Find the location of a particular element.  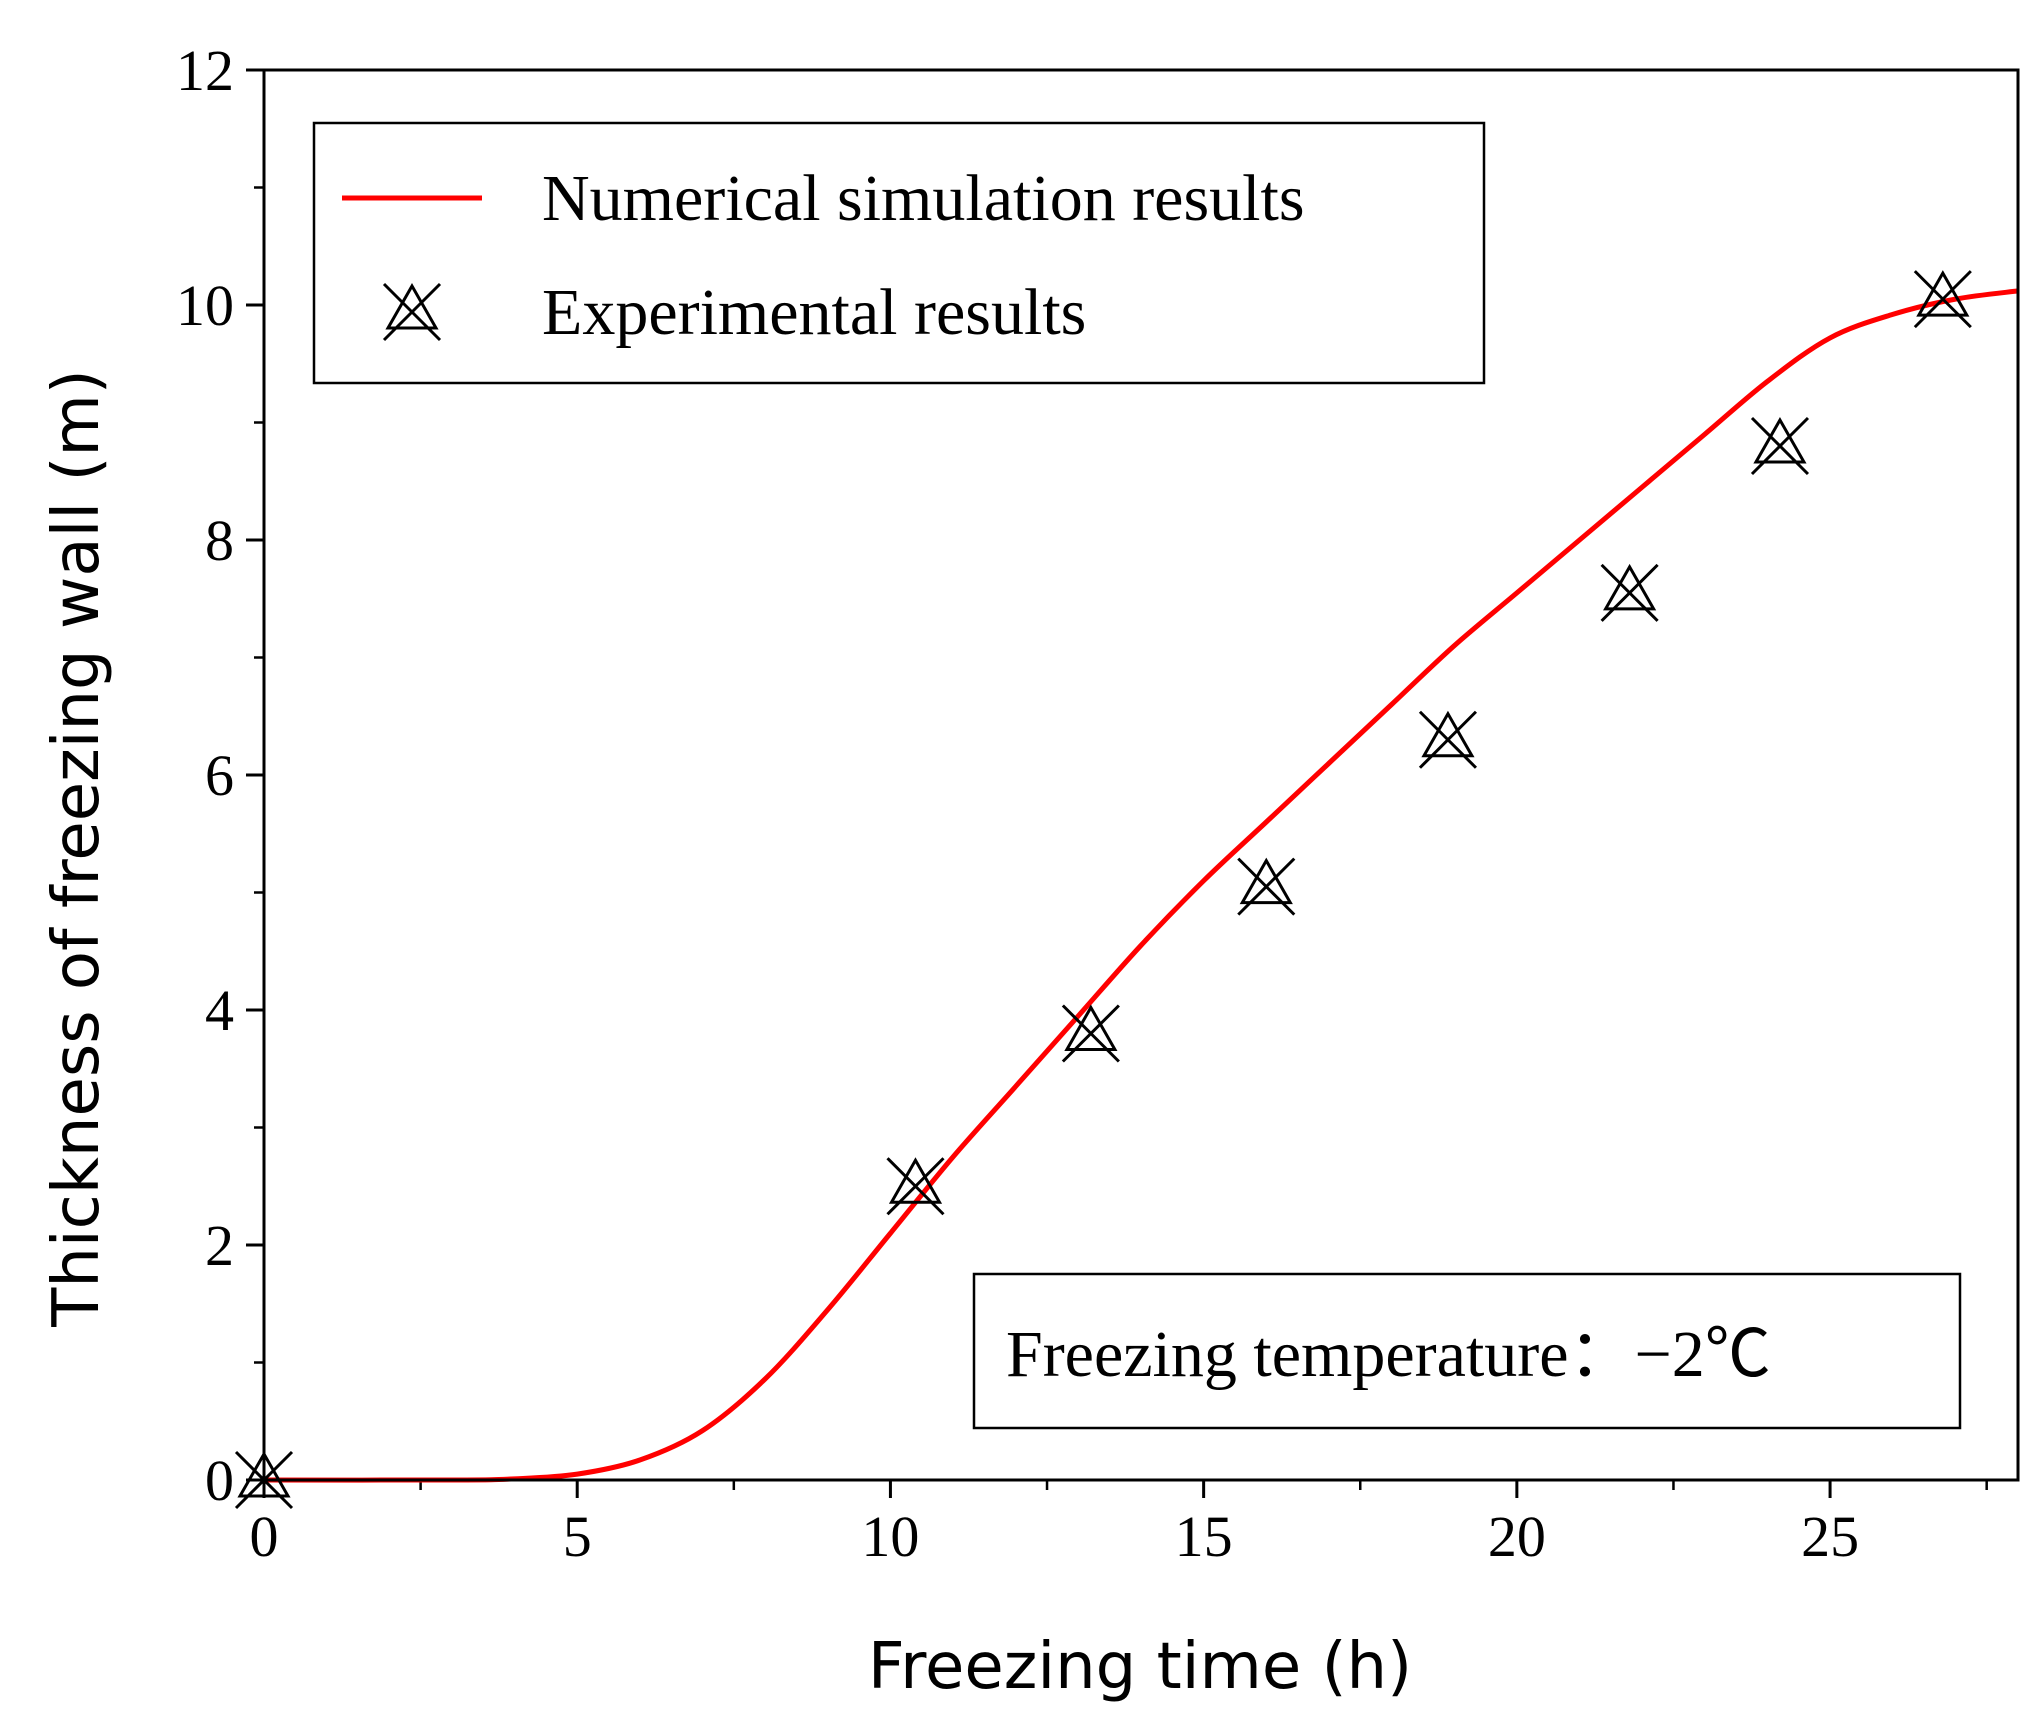

annotation-box is located at coordinates (1467, 1351).